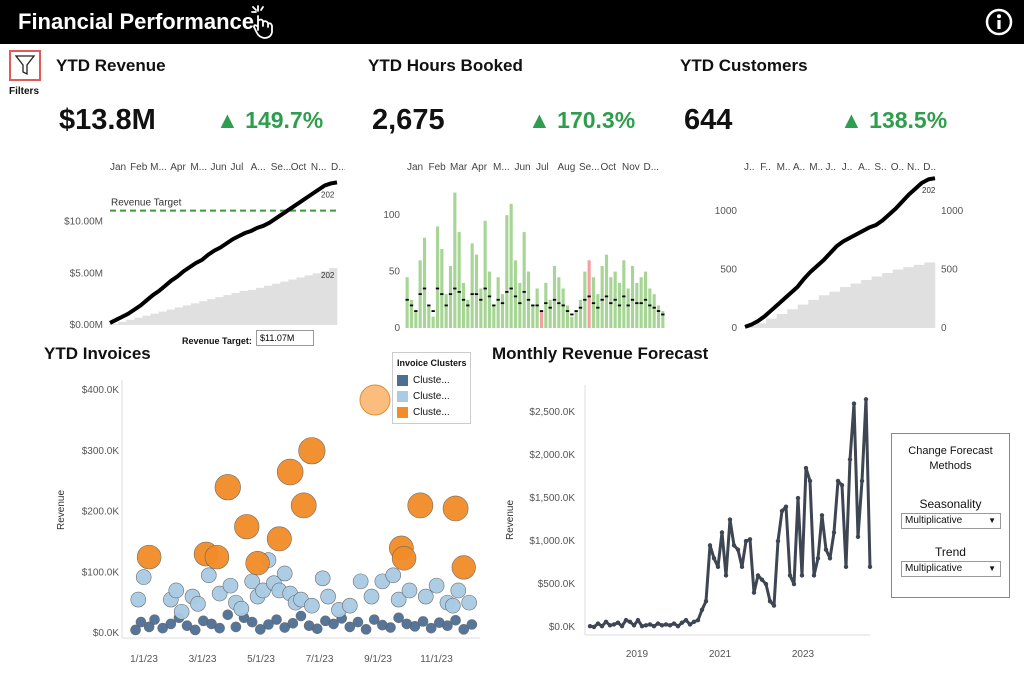 Image resolution: width=1024 pixels, height=681 pixels. What do you see at coordinates (269, 120) in the screenshot?
I see `kpi-change-revenue: ▲ 149.7%` at bounding box center [269, 120].